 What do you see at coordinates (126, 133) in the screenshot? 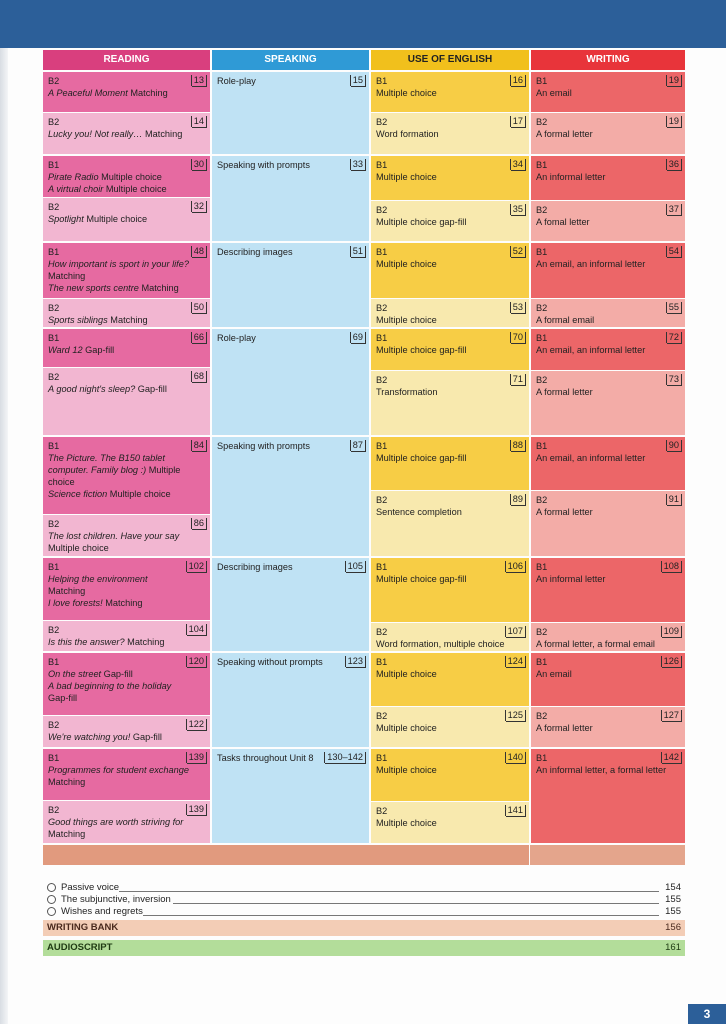
I see `reading-cell: B2 Lucky you! Not really… Matching 14` at bounding box center [126, 133].